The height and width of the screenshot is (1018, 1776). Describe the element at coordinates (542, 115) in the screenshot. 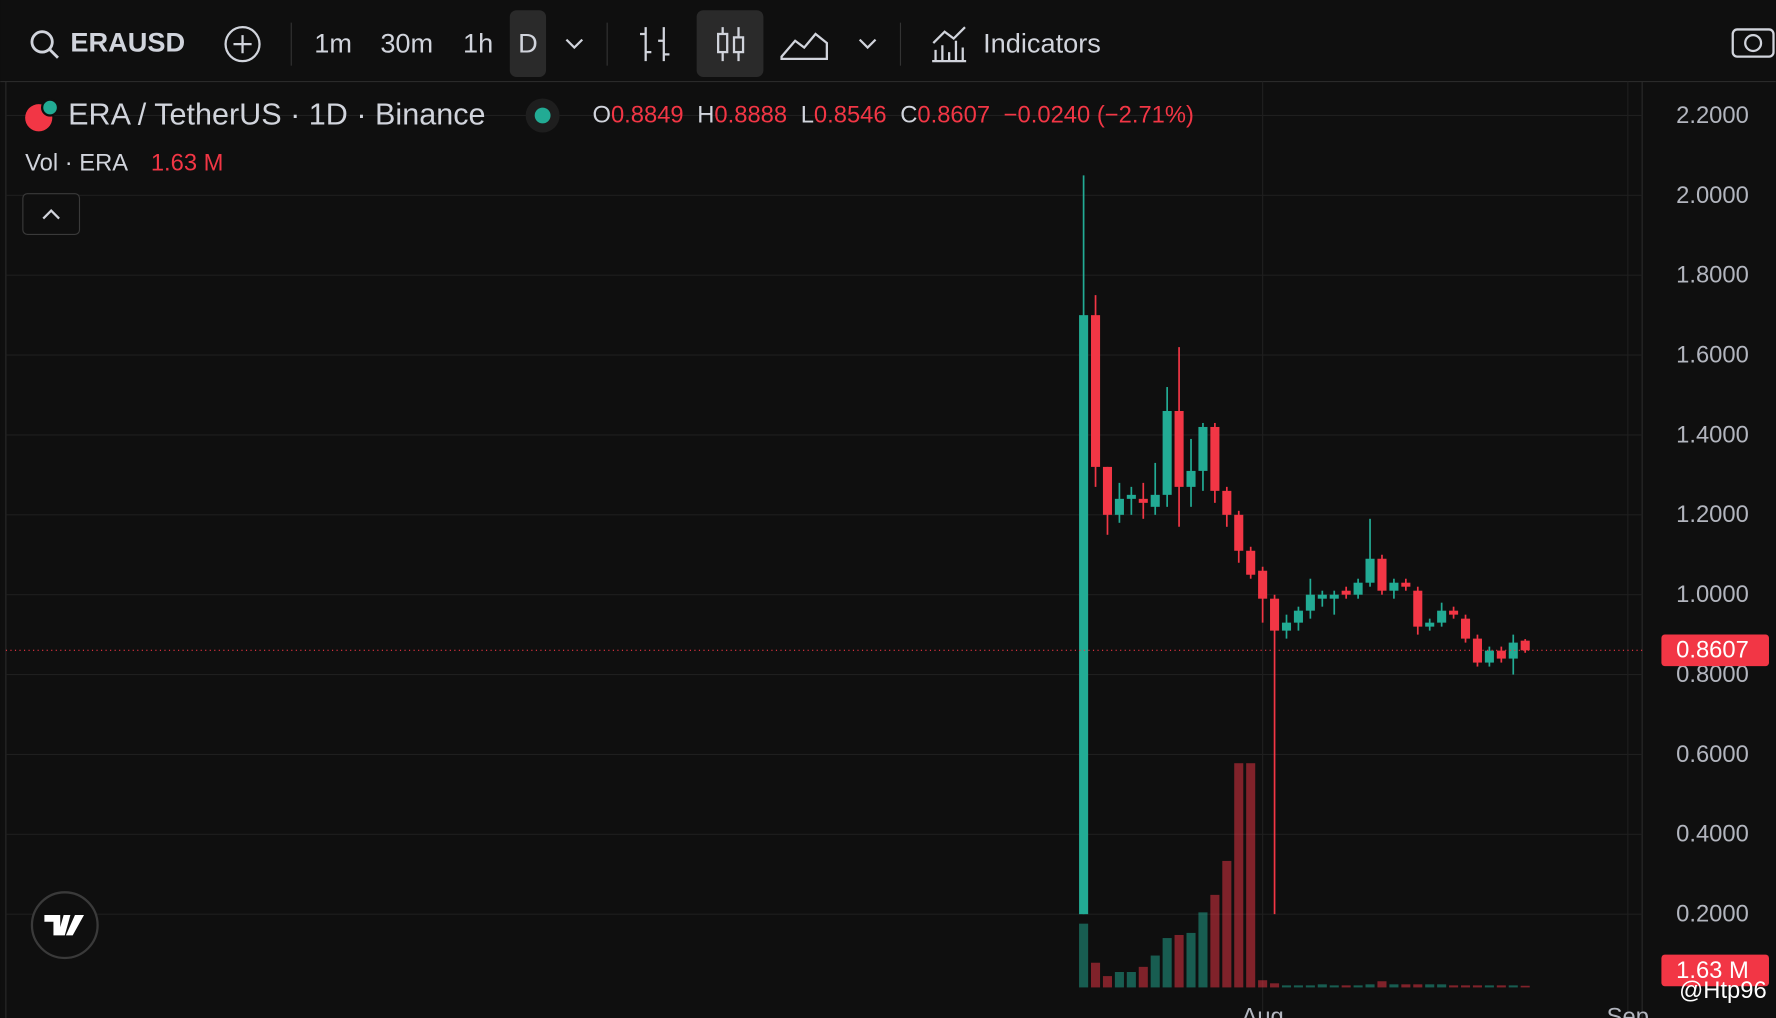

I see `market-status-dot` at that location.